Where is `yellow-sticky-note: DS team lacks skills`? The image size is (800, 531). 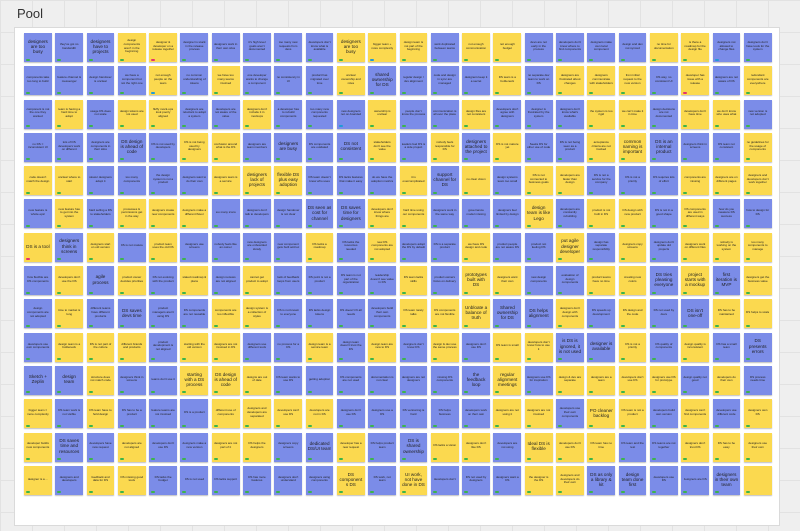 yellow-sticky-note: DS team lacks skills is located at coordinates (413, 281).